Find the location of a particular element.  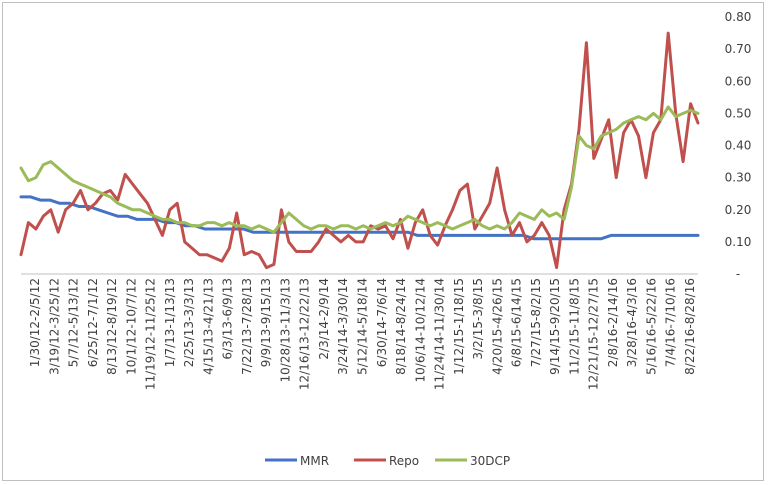

series-line-mmr is located at coordinates (359, 218).